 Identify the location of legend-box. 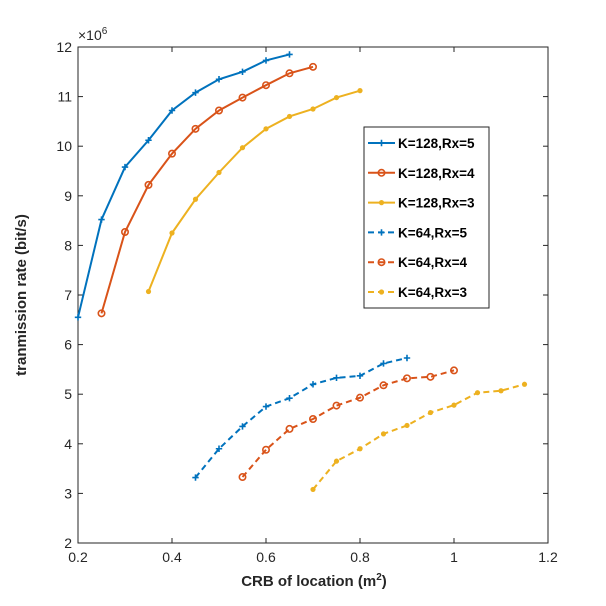
(426, 217).